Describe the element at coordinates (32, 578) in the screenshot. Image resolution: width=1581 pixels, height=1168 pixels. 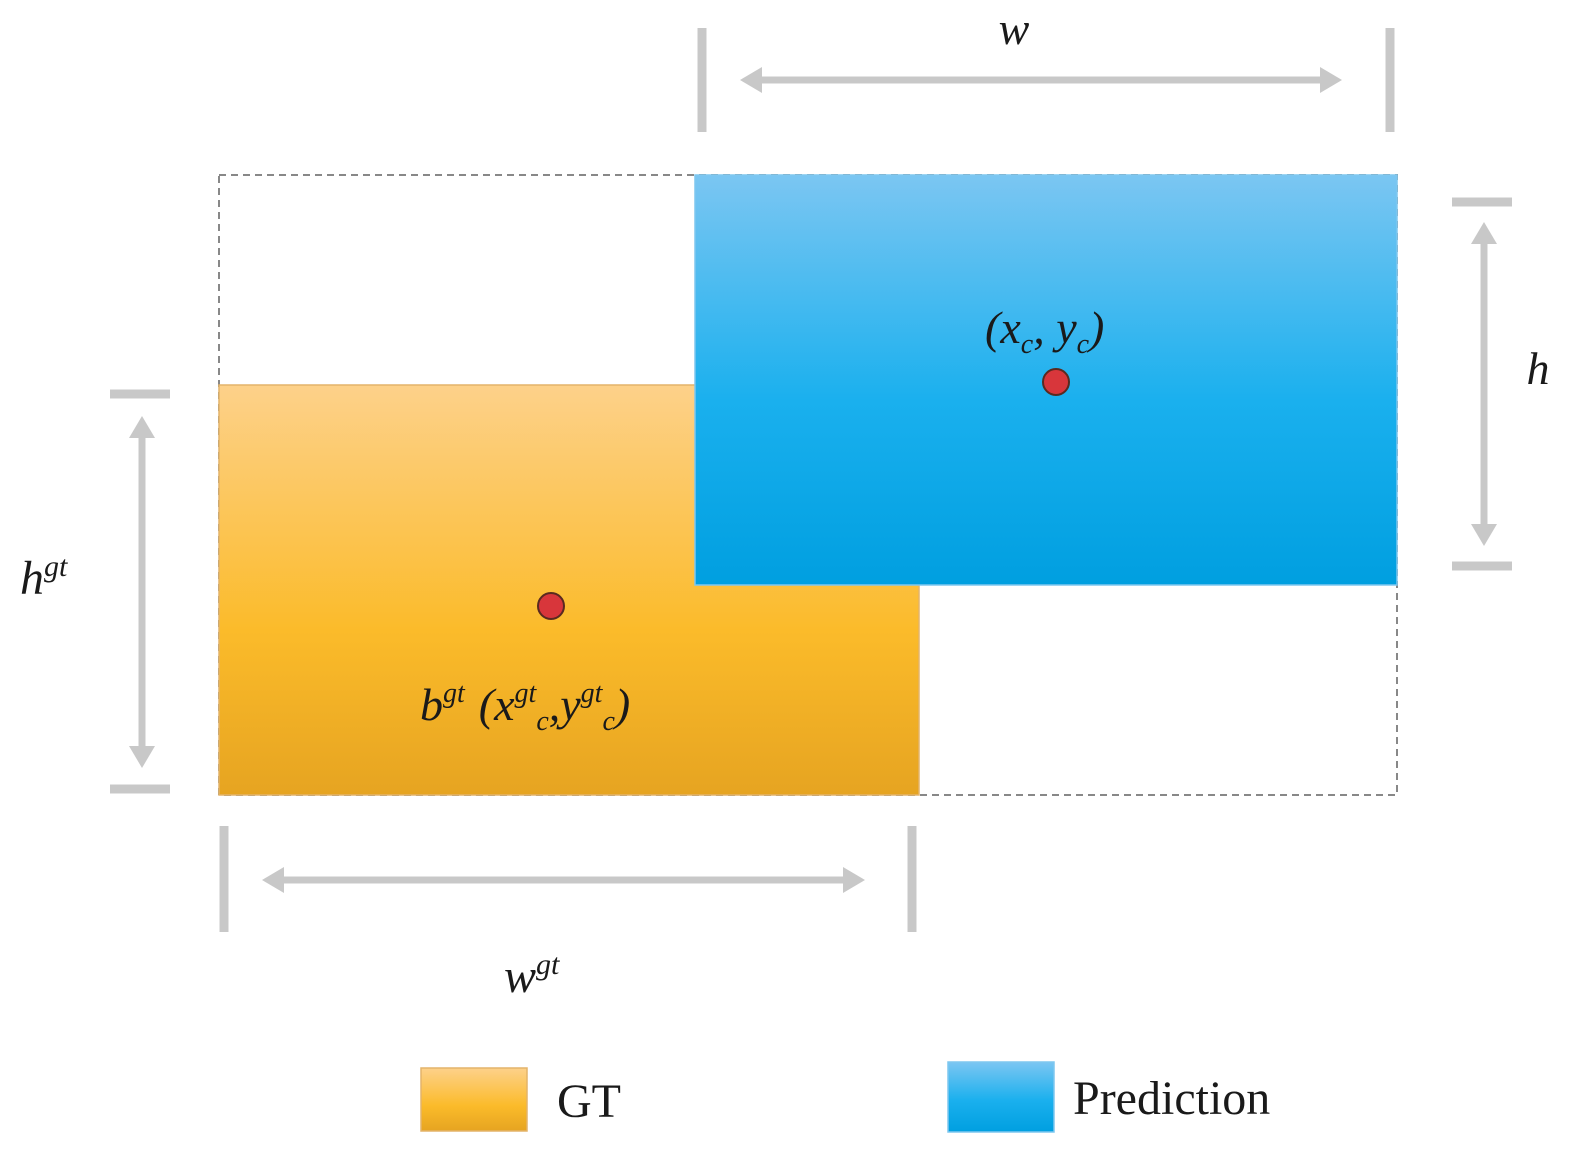
I see `h-gt-base: h` at that location.